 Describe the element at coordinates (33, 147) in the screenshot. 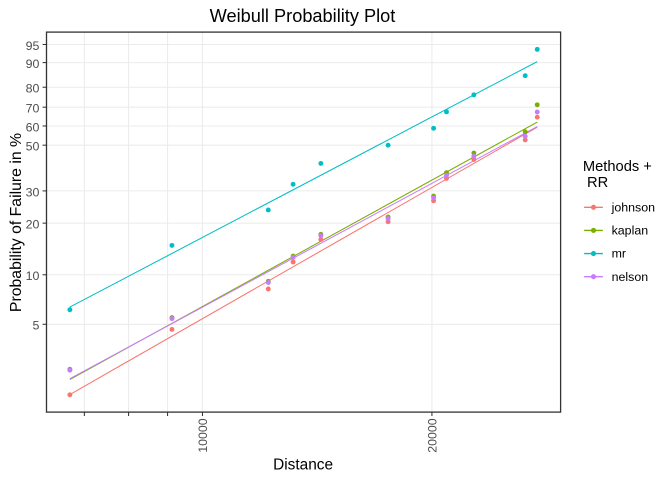

I see `svg-text: 50` at that location.